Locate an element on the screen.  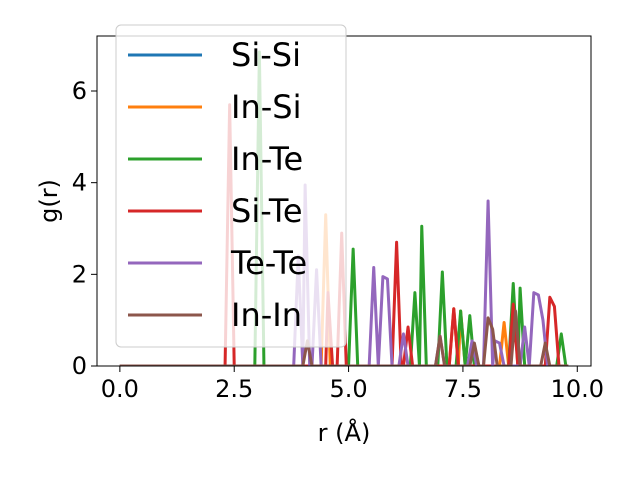
legend-label-si-te: Si-Te is located at coordinates (267, 211).